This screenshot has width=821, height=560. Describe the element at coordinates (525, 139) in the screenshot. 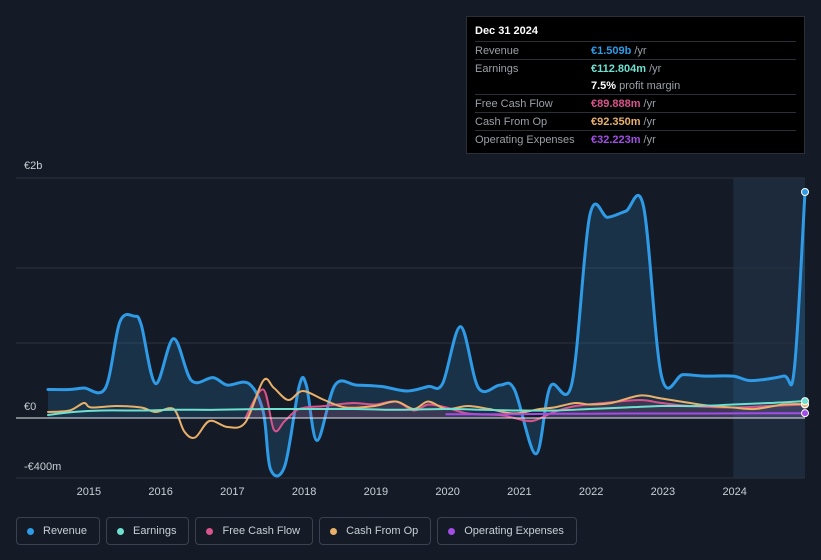

I see `tooltip-label: Operating Expenses` at that location.